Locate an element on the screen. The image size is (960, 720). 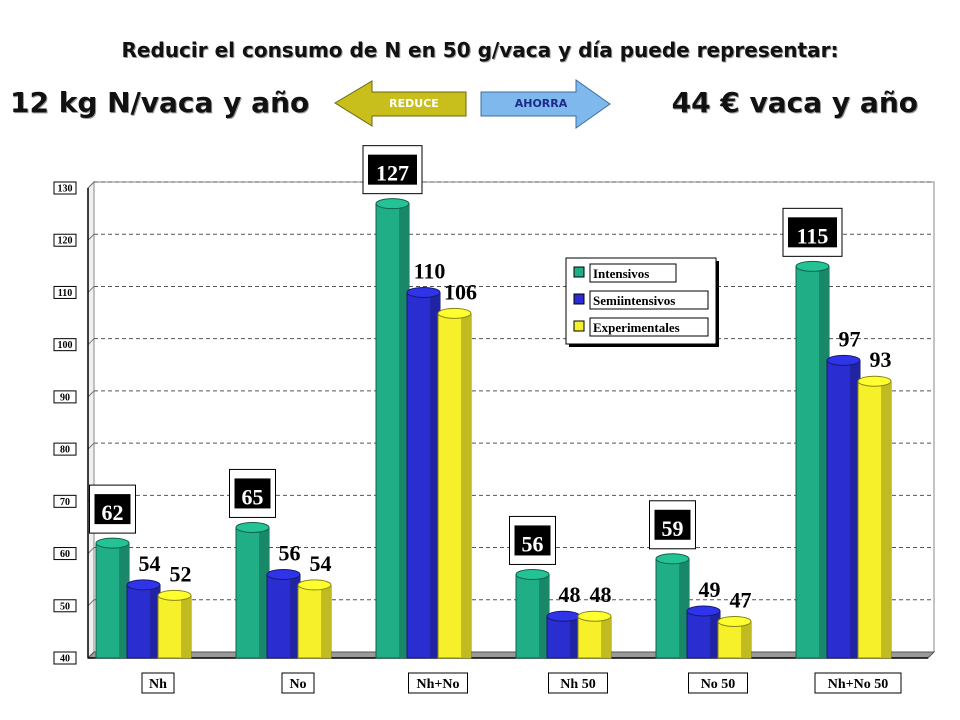
x-tick-label: No 50 is located at coordinates (718, 684).